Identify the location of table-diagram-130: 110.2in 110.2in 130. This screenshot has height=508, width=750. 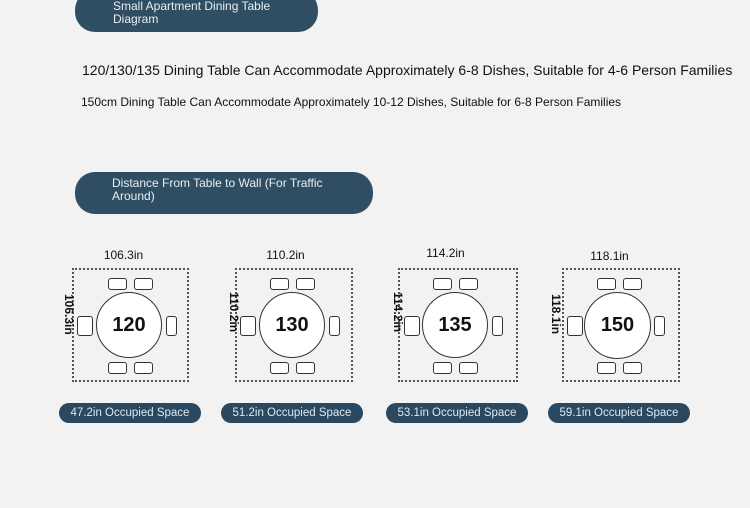
(292, 331).